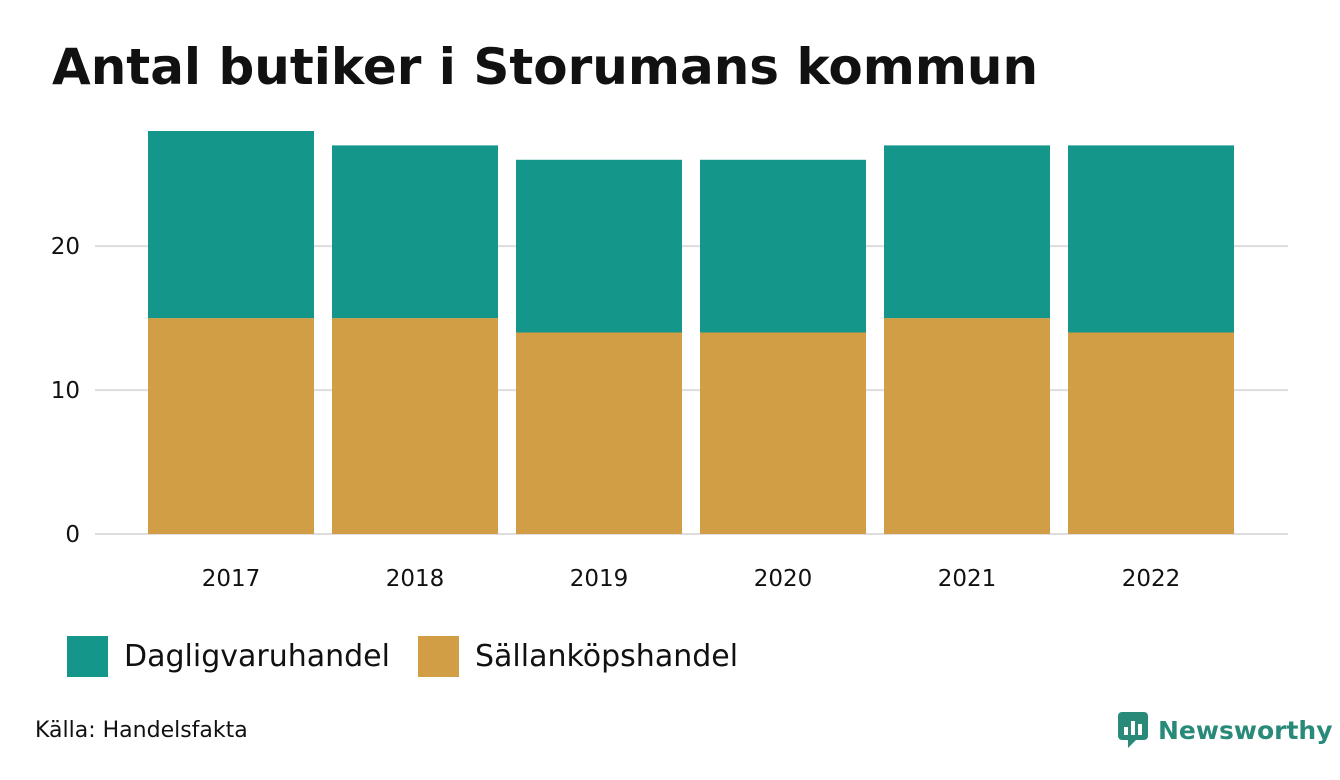 This screenshot has height=780, width=1340. Describe the element at coordinates (599, 579) in the screenshot. I see `x-tick-label-2019: 2019` at that location.